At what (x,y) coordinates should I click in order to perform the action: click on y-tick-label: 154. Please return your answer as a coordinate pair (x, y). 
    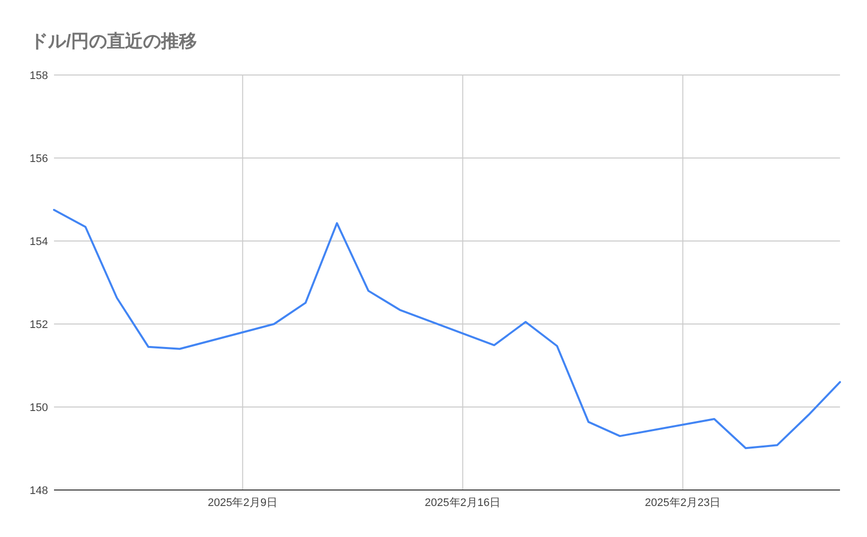
    Looking at the image, I should click on (39, 242).